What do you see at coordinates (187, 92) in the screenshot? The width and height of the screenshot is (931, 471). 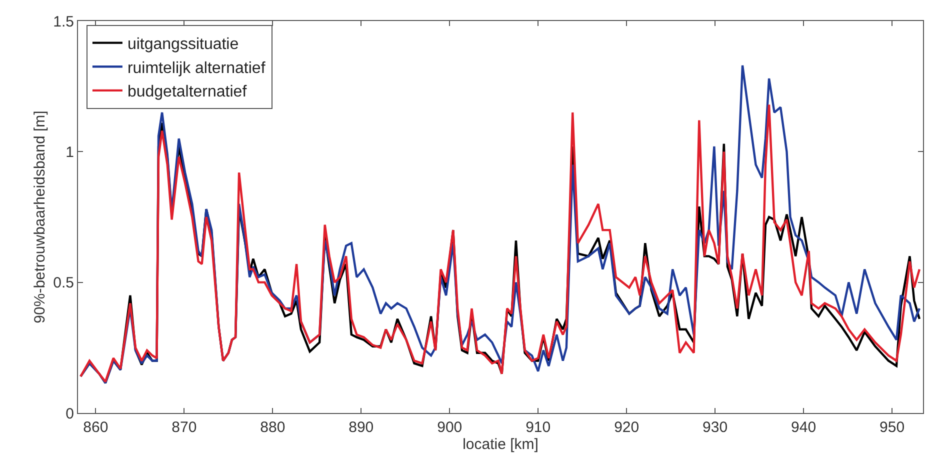 I see `legend-label: budgetalternatief` at bounding box center [187, 92].